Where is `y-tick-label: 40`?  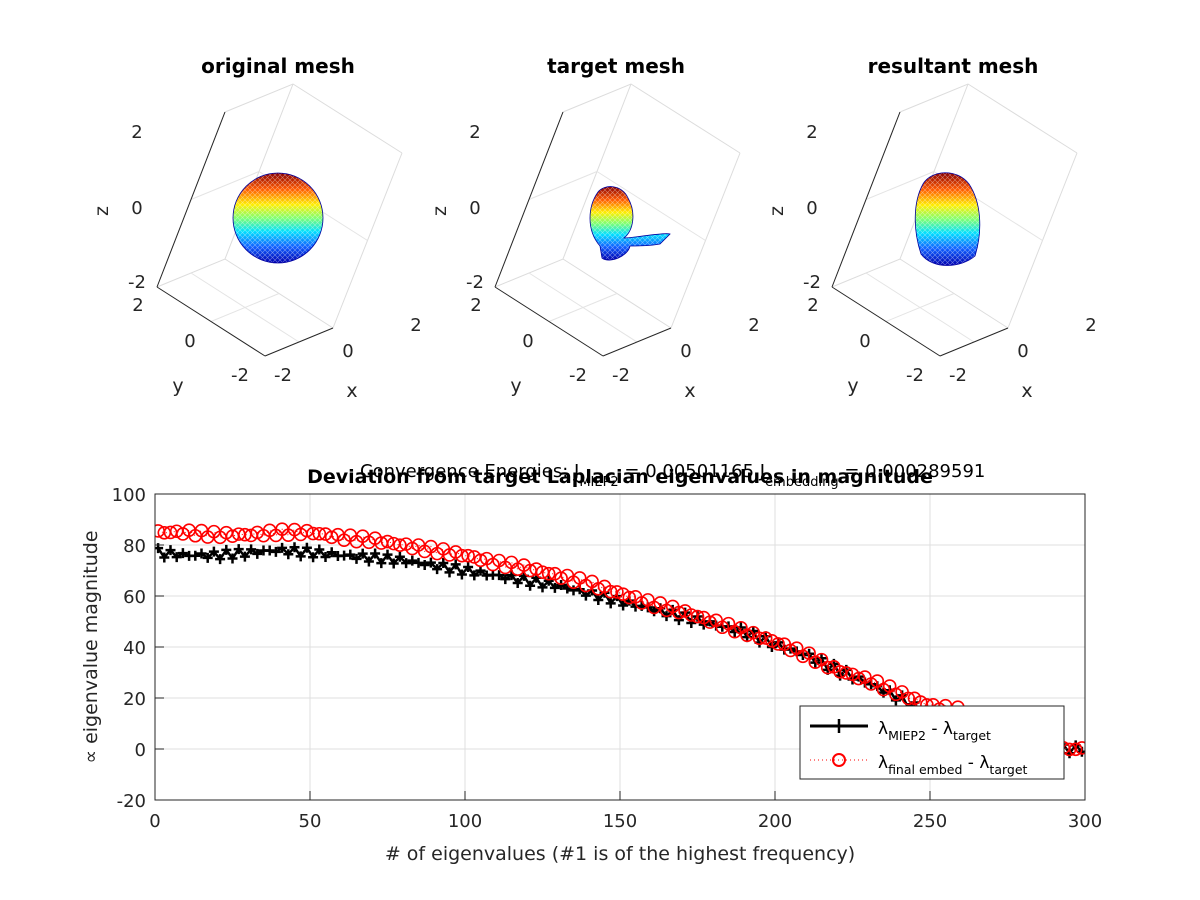 y-tick-label: 40 is located at coordinates (134, 648).